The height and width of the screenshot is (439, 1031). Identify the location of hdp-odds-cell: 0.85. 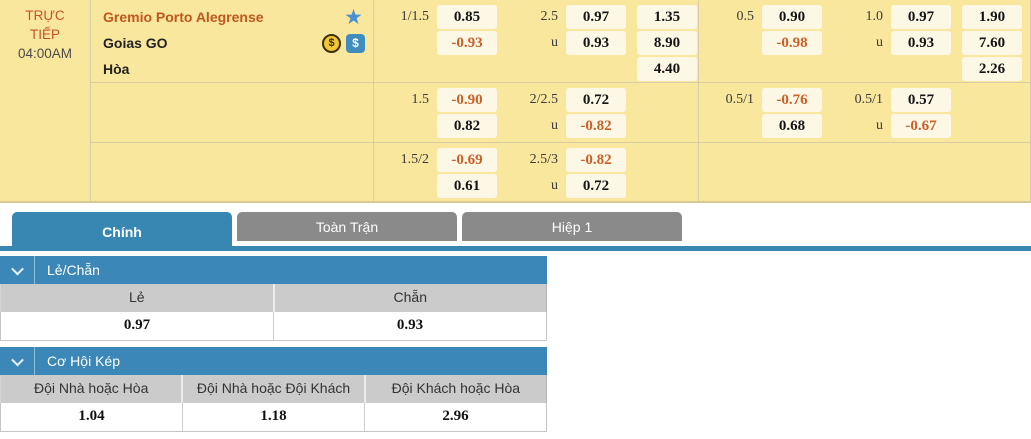
(467, 17).